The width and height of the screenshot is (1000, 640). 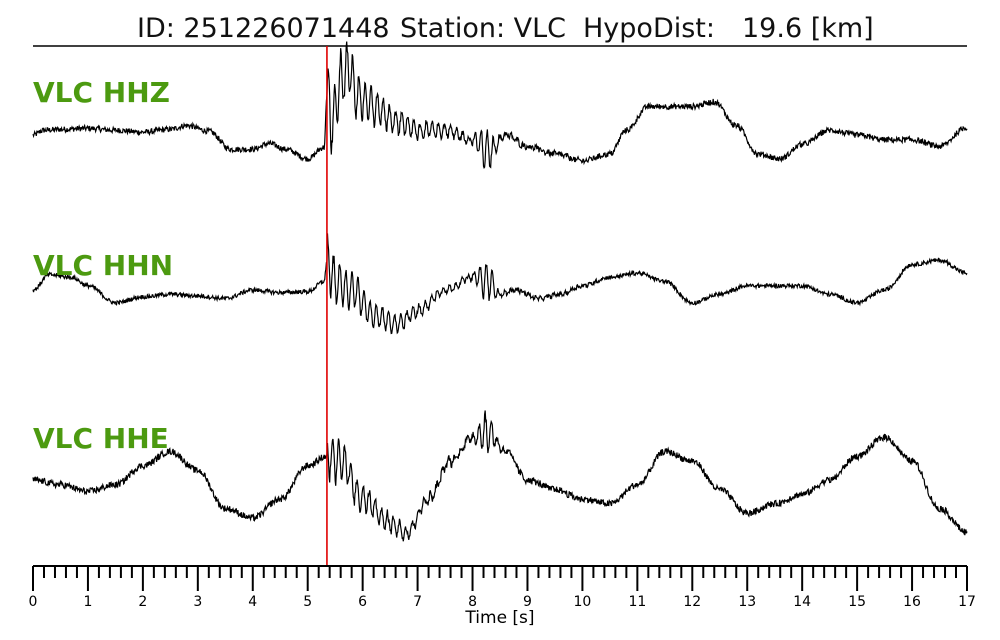 I want to click on tick-labels: 0 1 2 3 4 5 6 7 8 9 10 11 12 13 14 15 16 17, so click(x=502, y=602).